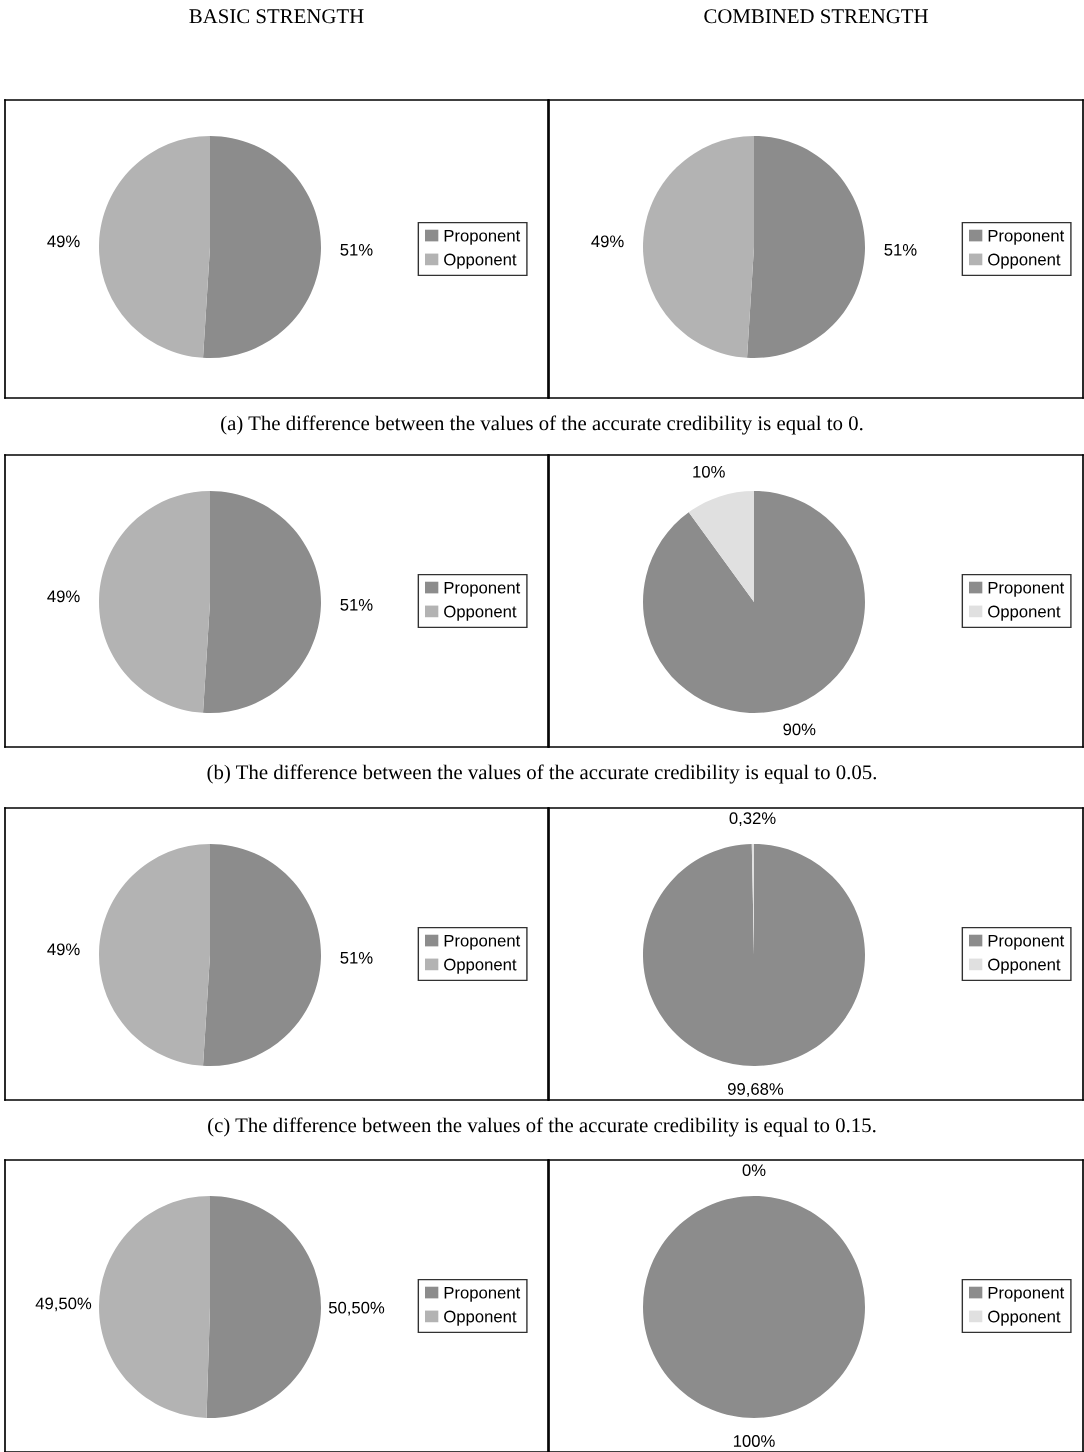 This screenshot has width=1084, height=1452. What do you see at coordinates (709, 471) in the screenshot?
I see `data-label: 10%` at bounding box center [709, 471].